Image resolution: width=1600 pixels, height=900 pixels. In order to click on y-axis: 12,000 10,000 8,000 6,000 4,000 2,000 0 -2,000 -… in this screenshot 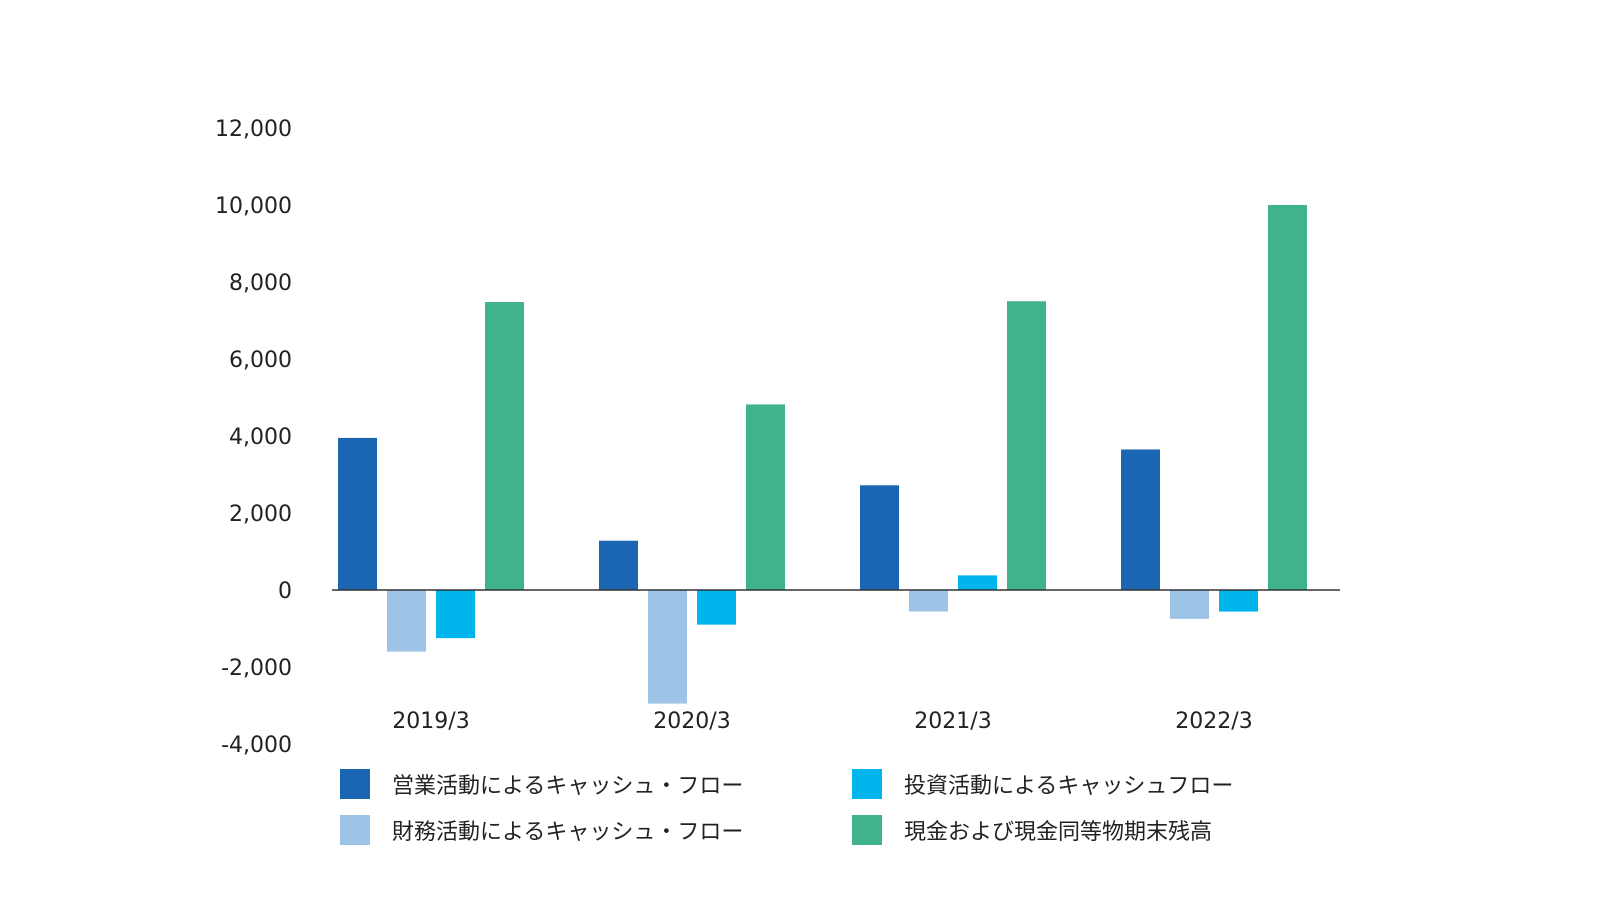, I will do `click(253, 437)`.